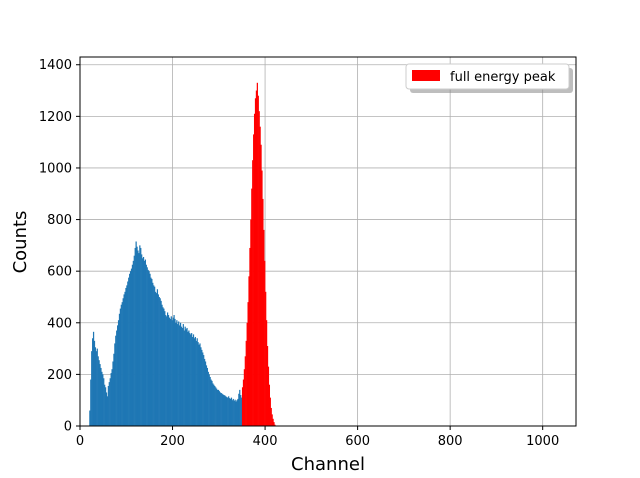  What do you see at coordinates (542, 441) in the screenshot?
I see `x-tick-label: 1000` at bounding box center [542, 441].